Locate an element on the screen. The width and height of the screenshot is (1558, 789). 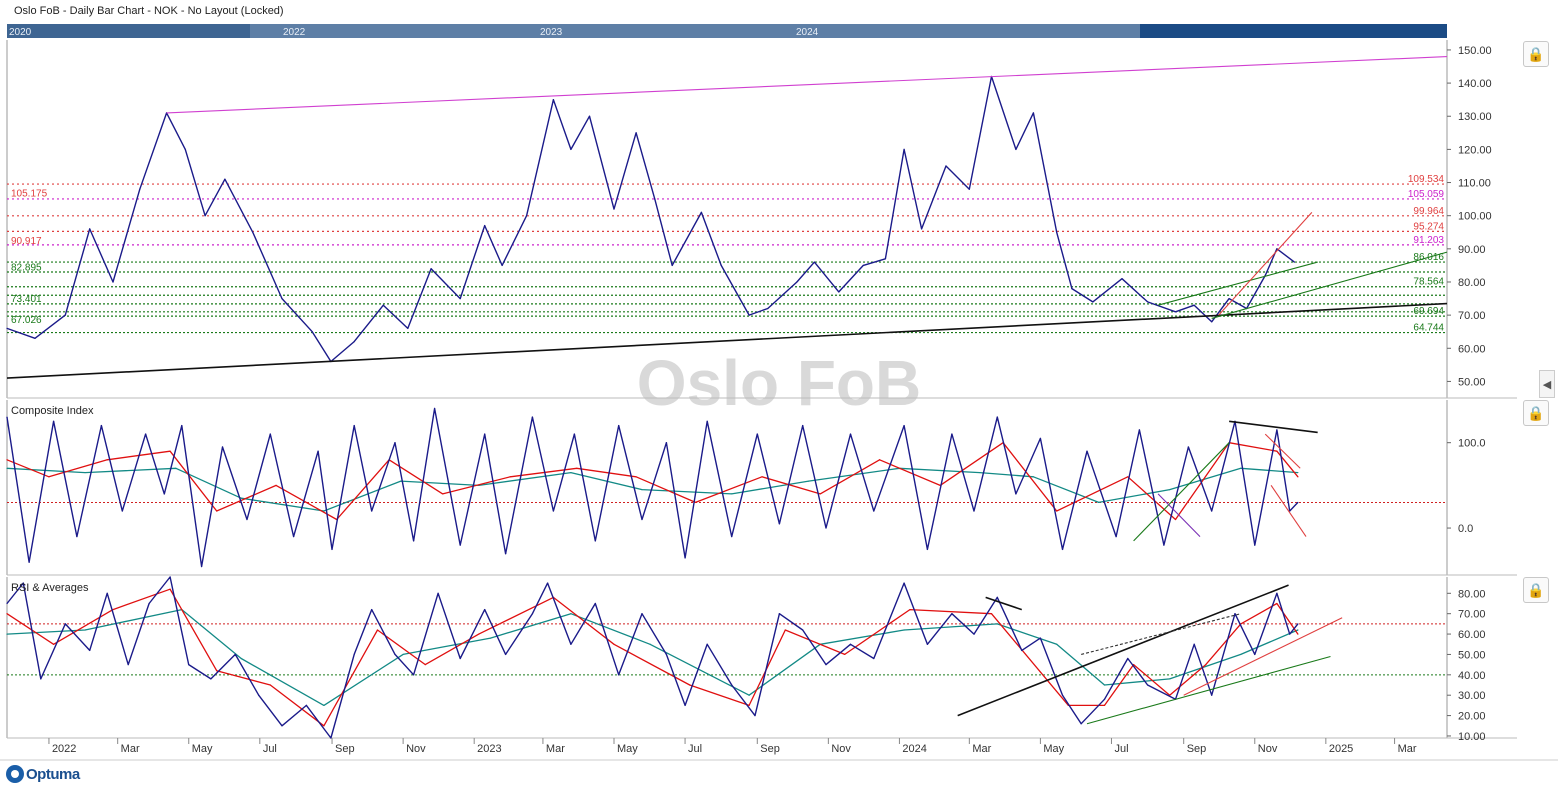
y-tick-label: 50.00 is located at coordinates (1472, 382).